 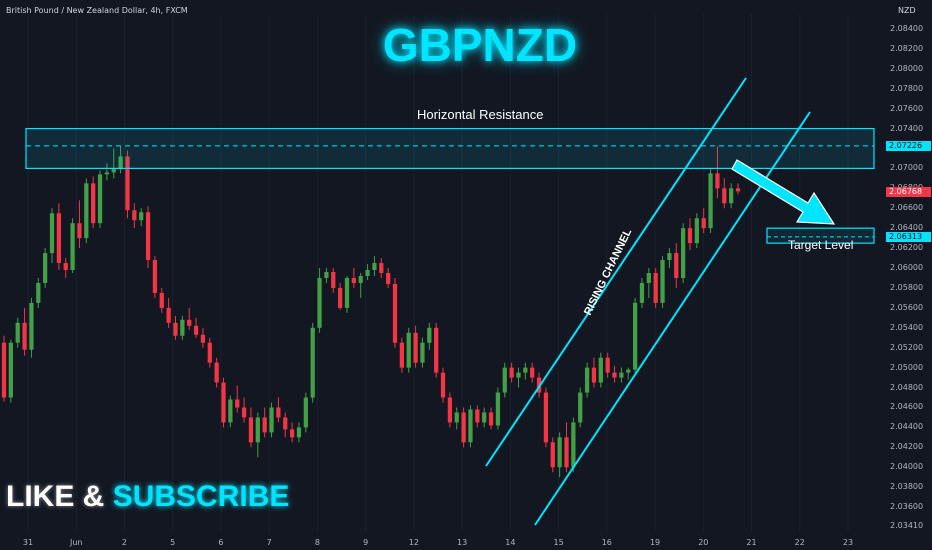 I want to click on target-zone, so click(x=820, y=235).